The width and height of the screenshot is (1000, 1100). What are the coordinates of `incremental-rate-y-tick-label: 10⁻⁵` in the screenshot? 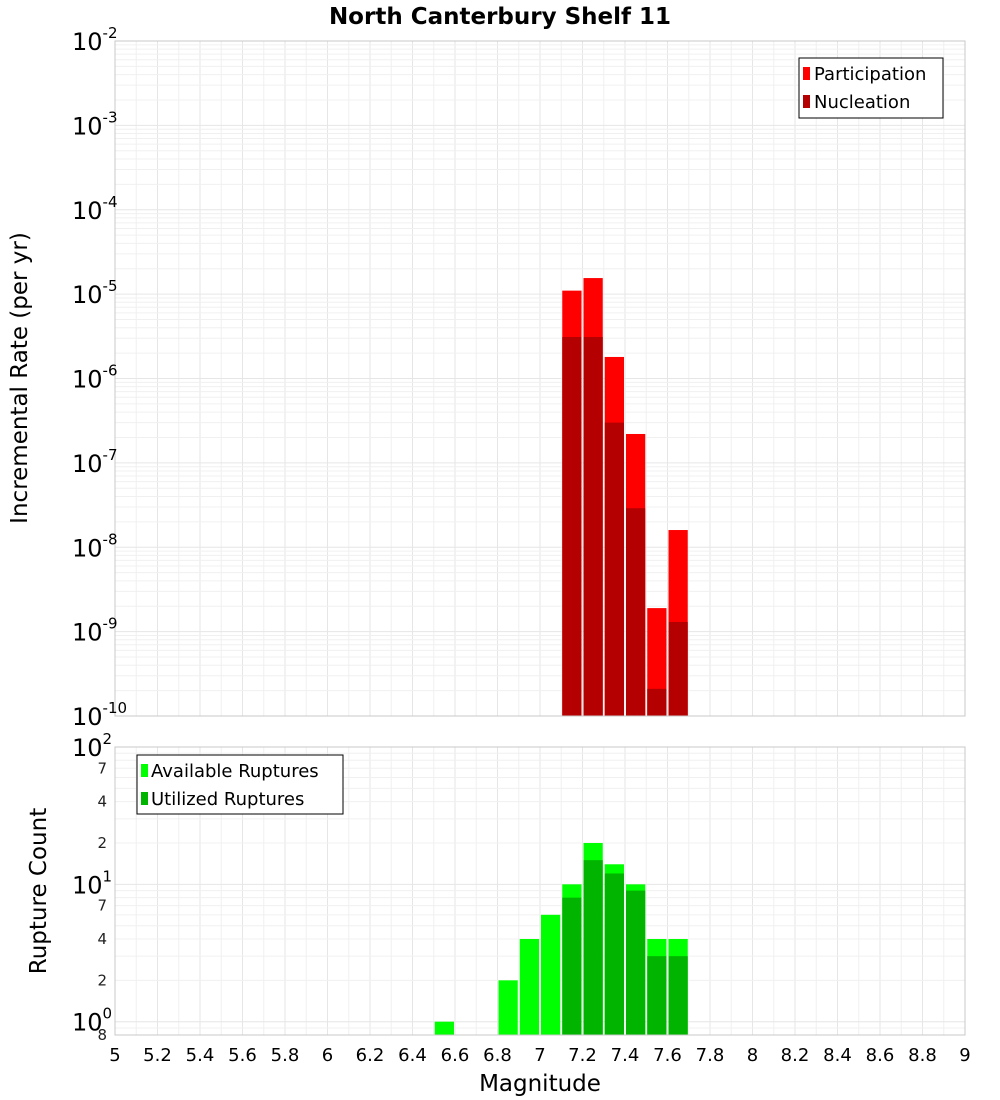 It's located at (95, 293).